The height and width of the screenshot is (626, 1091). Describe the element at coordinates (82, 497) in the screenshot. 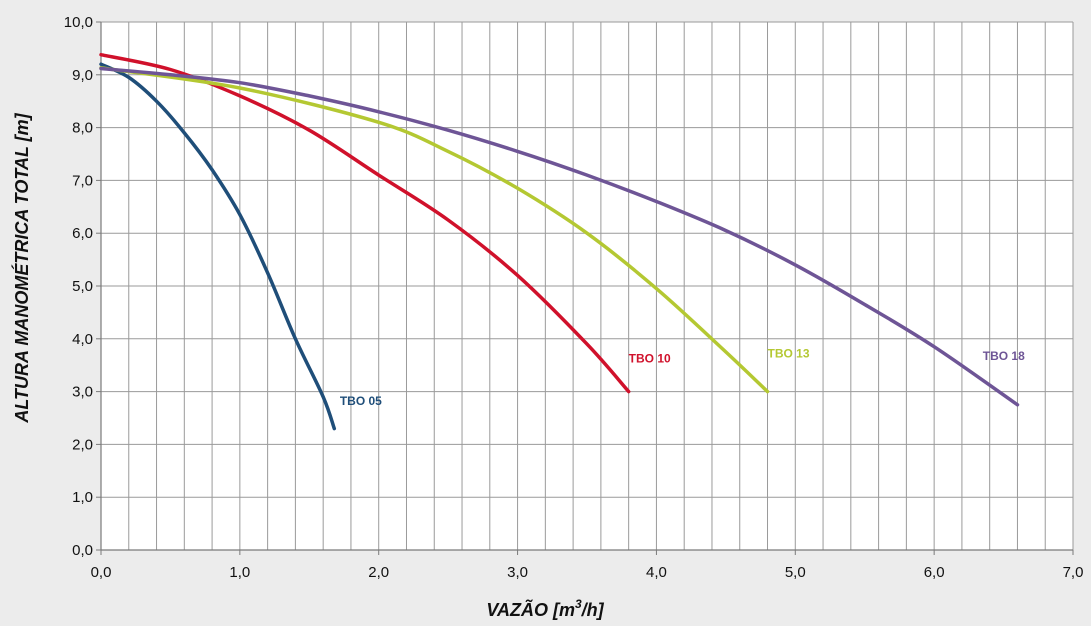

I see `y-tick-label: 1,0` at that location.